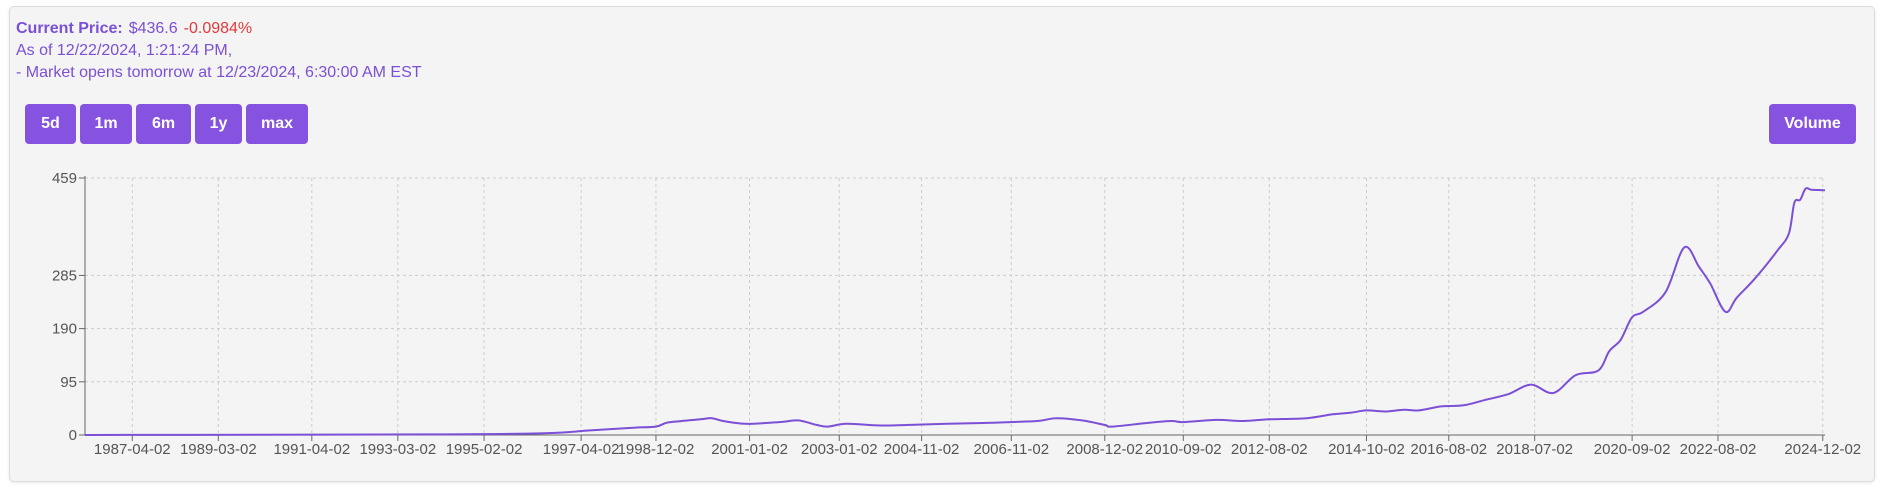  Describe the element at coordinates (749, 449) in the screenshot. I see `x-tick-label: 2001-01-02` at that location.